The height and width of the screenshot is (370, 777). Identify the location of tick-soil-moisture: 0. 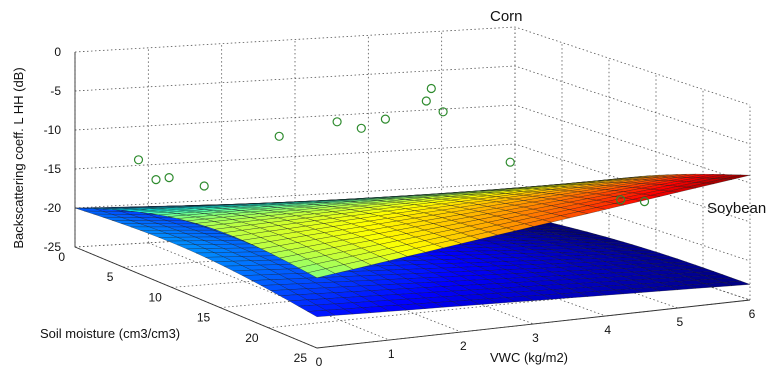
(61, 257).